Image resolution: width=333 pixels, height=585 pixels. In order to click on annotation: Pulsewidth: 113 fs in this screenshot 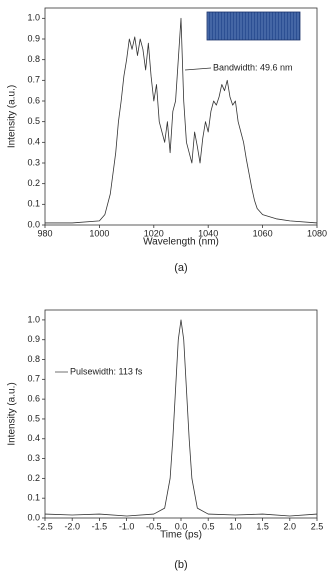, I will do `click(106, 371)`.